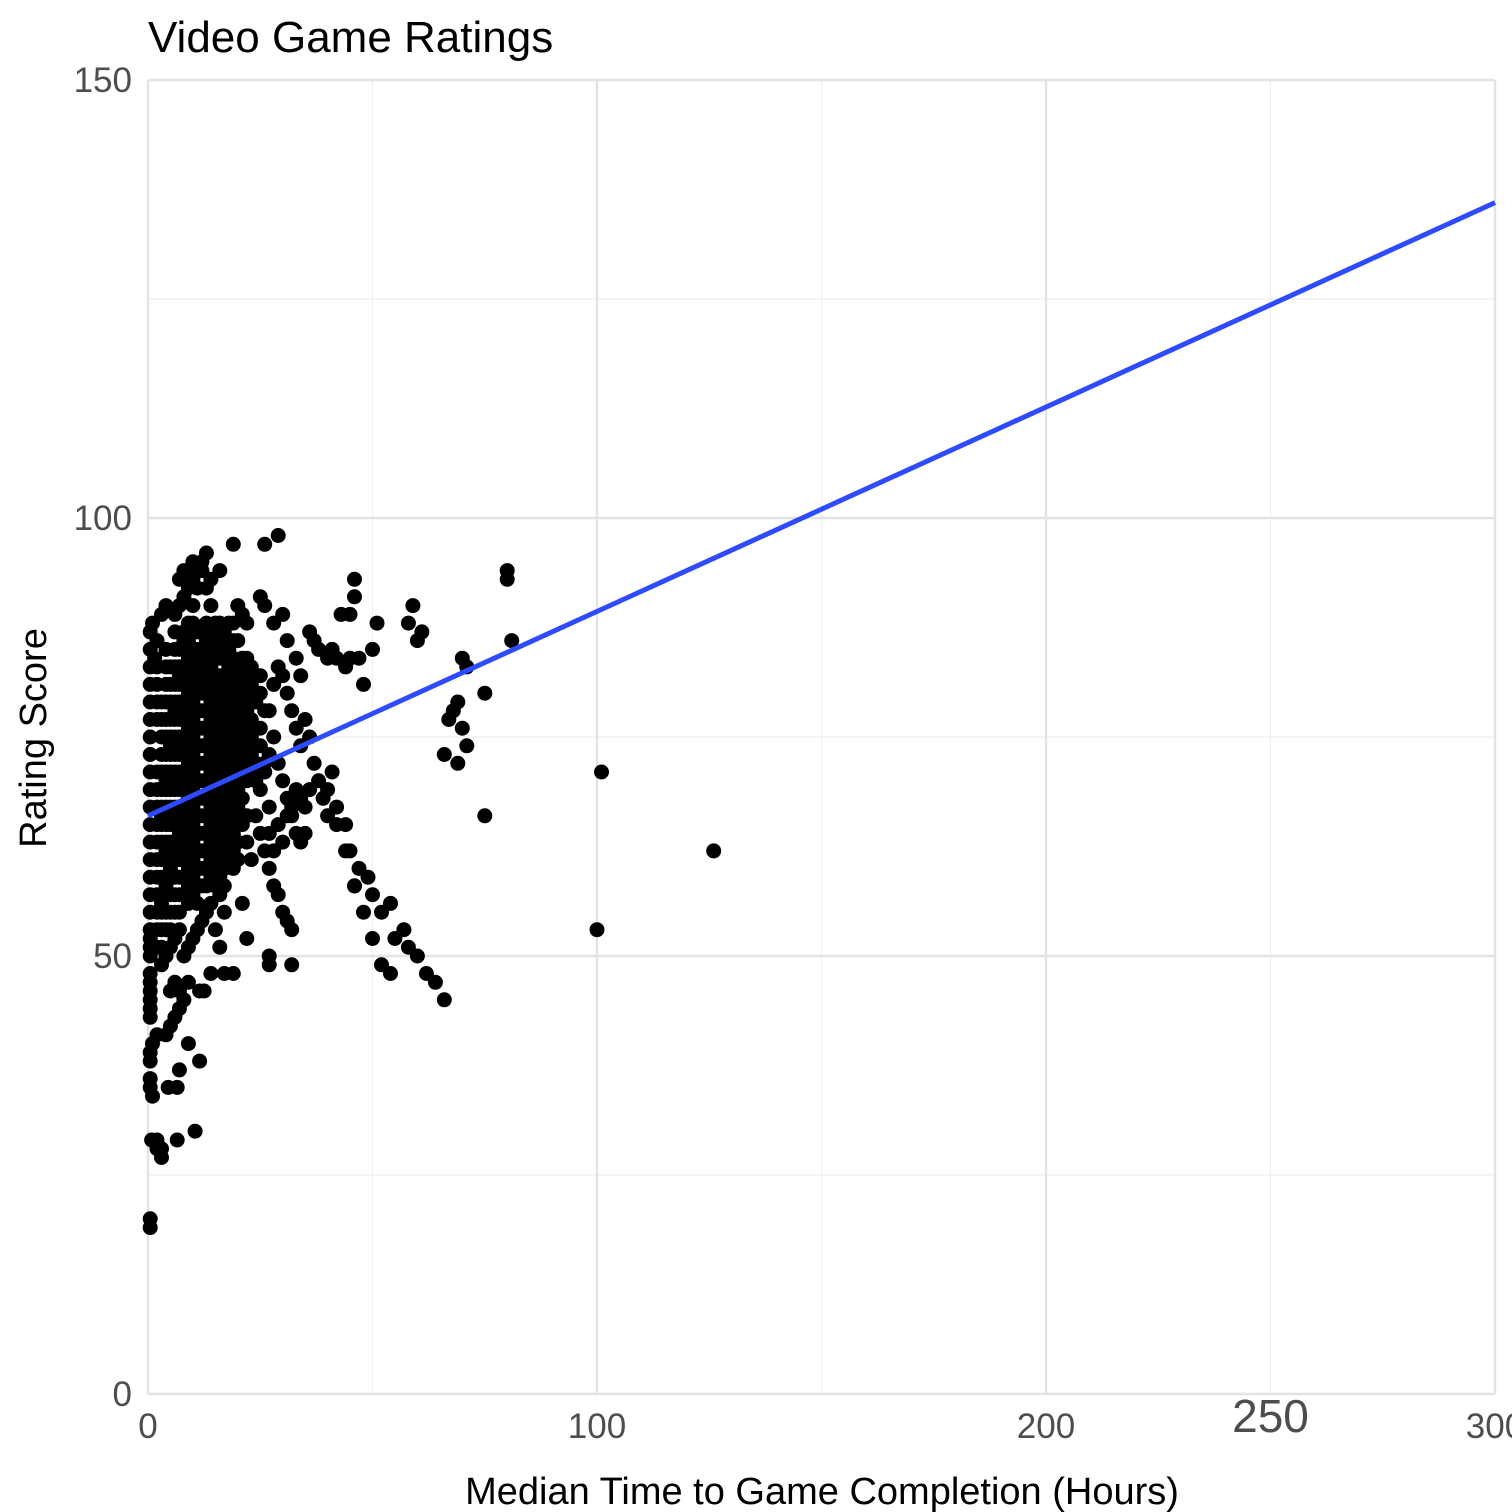 The image size is (1512, 1512). I want to click on x-tick-labels: 0 100 200 250 300, so click(825, 1418).